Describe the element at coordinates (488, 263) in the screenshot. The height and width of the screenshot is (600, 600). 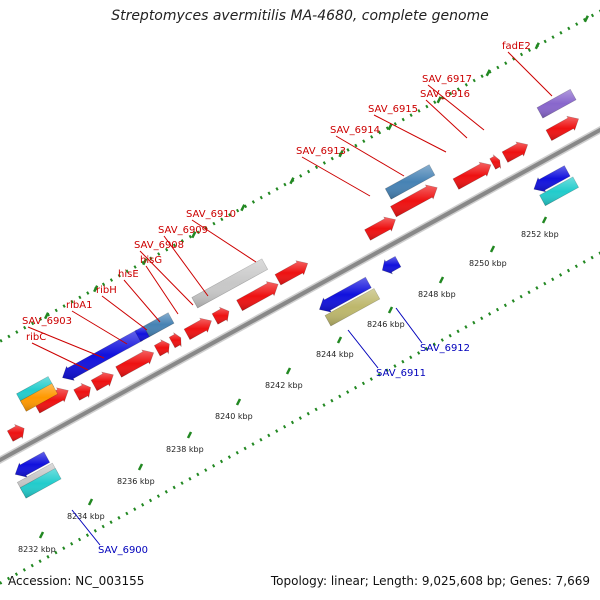
I see `scale-label: 8250 kbp` at that location.